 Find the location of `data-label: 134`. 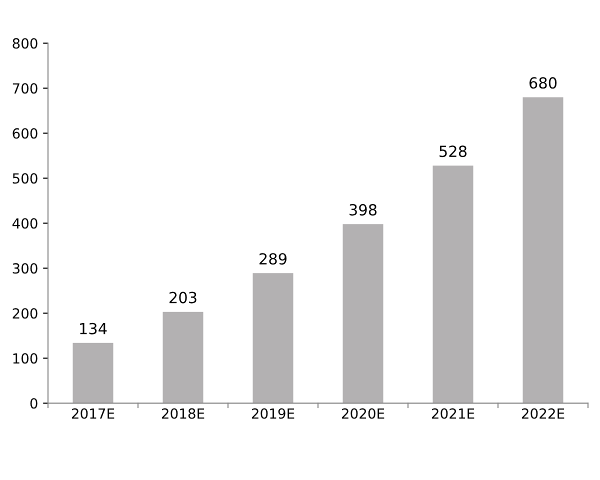

data-label: 134 is located at coordinates (93, 328).